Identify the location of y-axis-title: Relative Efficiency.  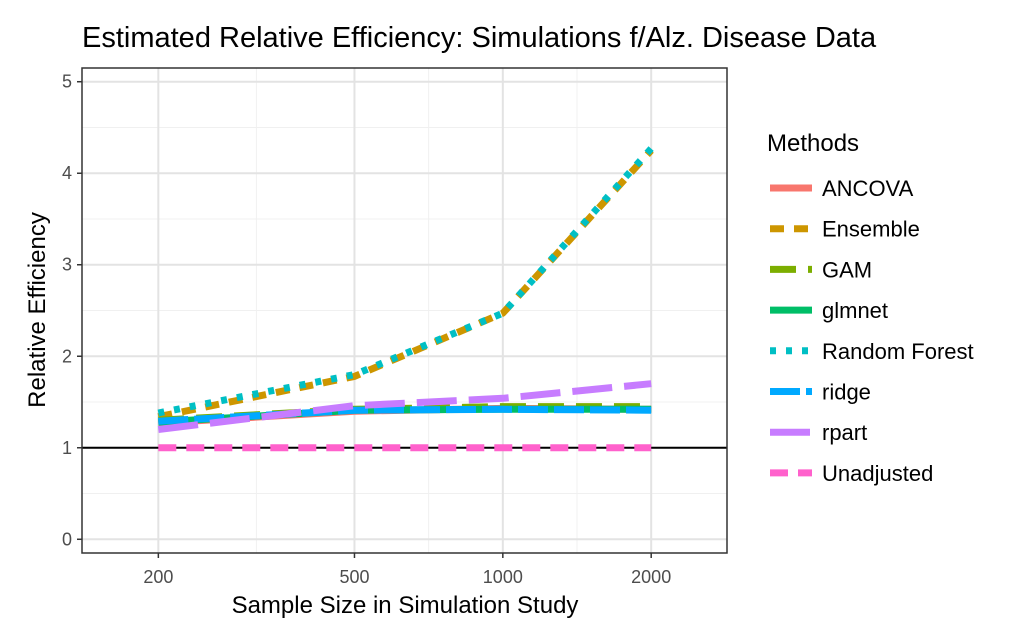
(37, 310).